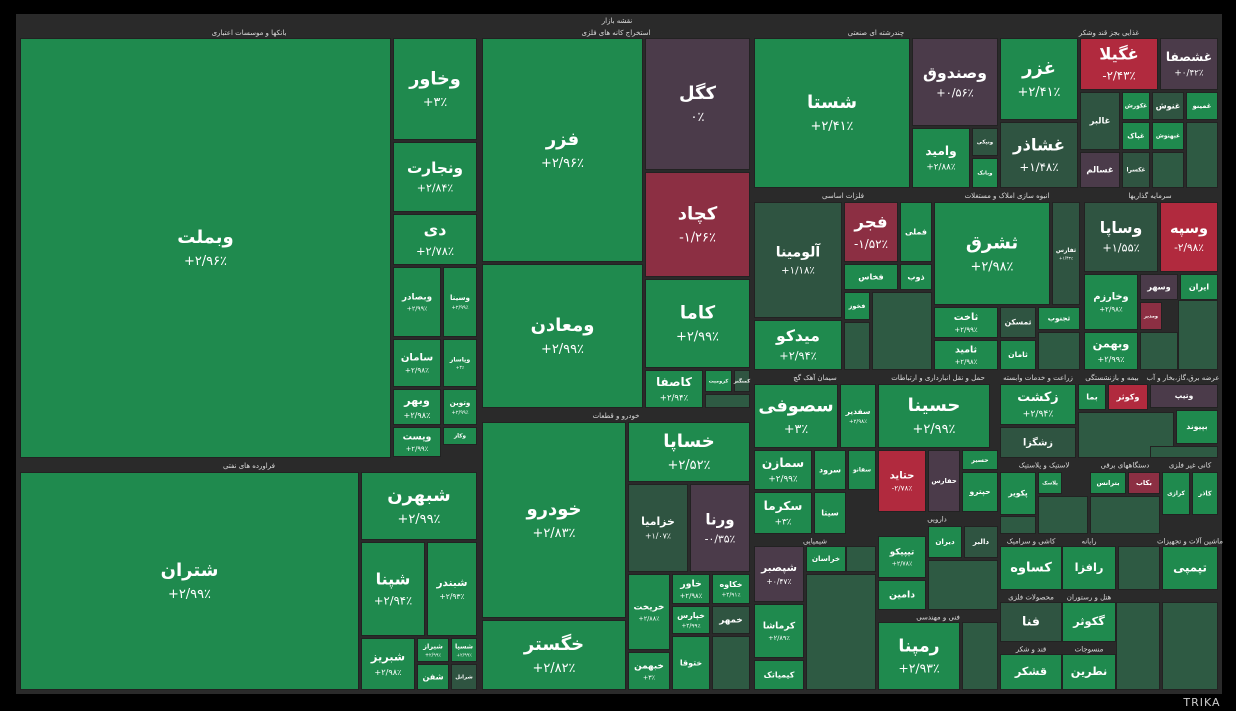  Describe the element at coordinates (553, 668) in the screenshot. I see `stock-change: +۲/۸۲٪` at that location.